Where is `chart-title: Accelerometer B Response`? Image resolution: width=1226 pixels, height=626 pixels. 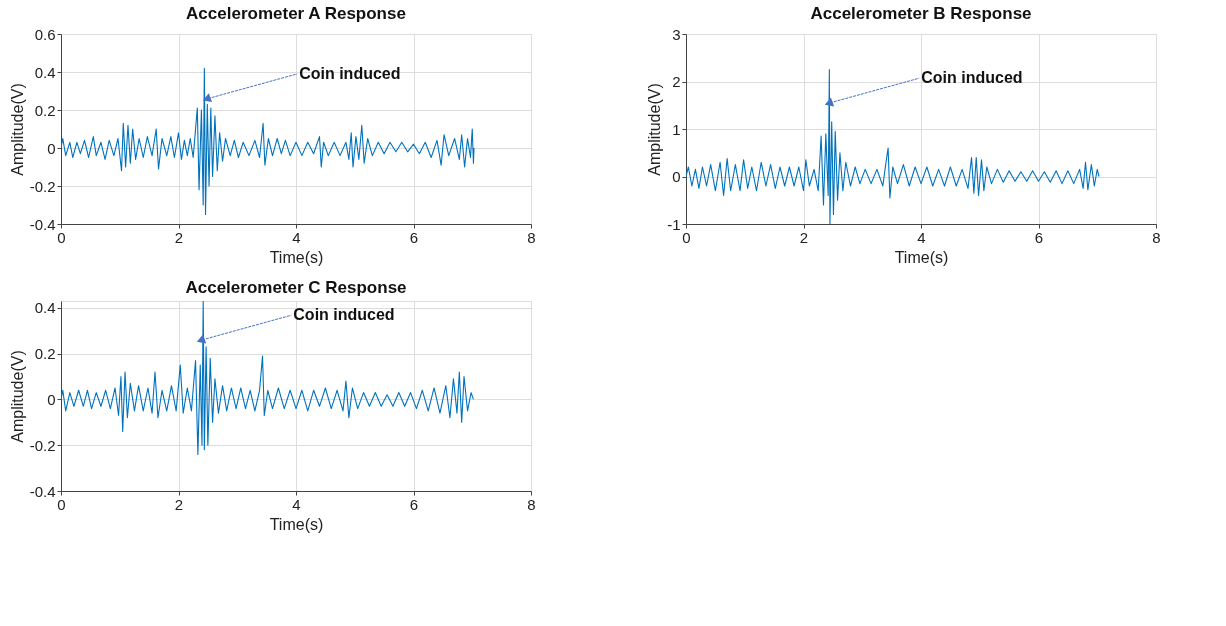 chart-title: Accelerometer B Response is located at coordinates (921, 13).